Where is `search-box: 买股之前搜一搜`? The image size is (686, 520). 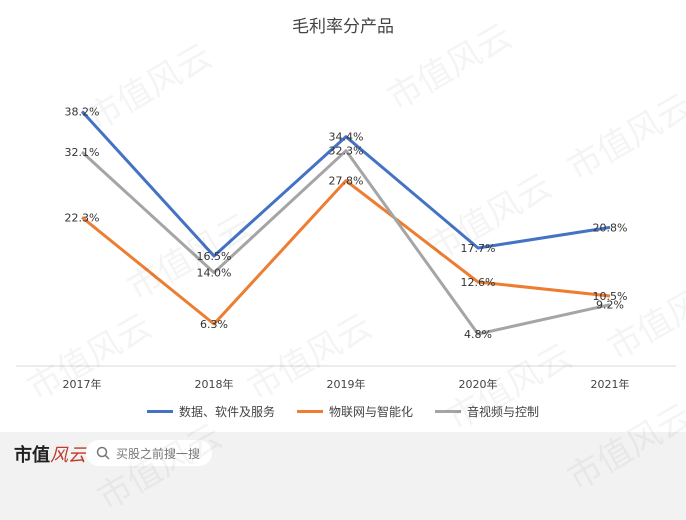 search-box: 买股之前搜一搜 is located at coordinates (149, 453).